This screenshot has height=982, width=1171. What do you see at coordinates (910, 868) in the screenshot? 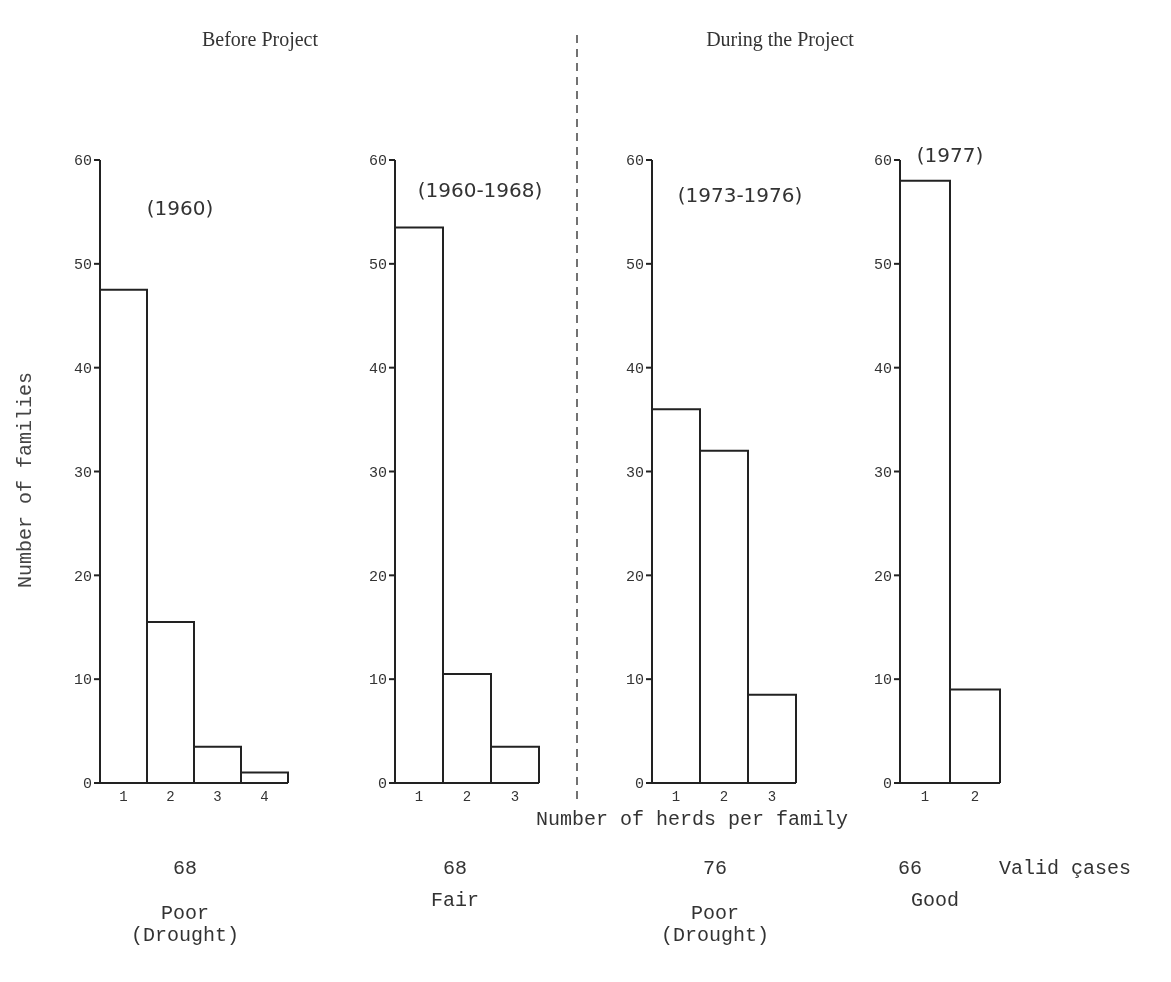
I see `text: 66` at bounding box center [910, 868].